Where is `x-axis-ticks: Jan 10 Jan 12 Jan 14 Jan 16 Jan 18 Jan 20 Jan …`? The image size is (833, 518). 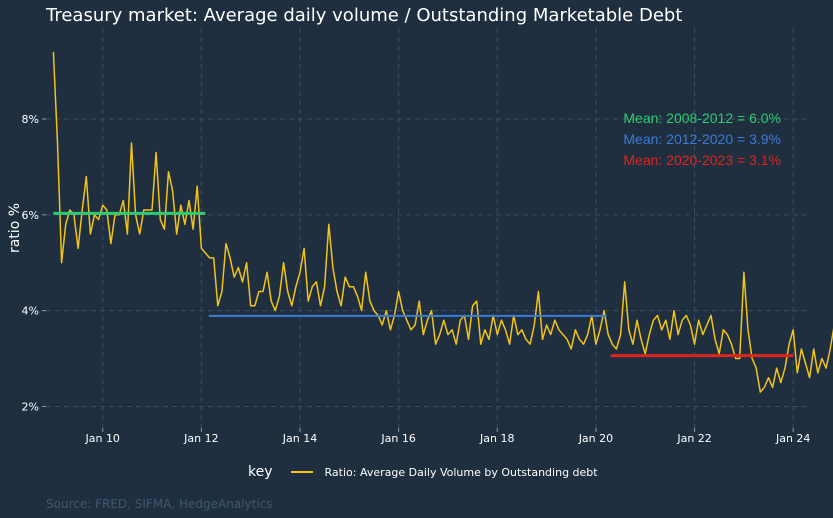
x-axis-ticks: Jan 10 Jan 12 Jan 14 Jan 16 Jan 18 Jan 20 Jan … is located at coordinates (447, 436).